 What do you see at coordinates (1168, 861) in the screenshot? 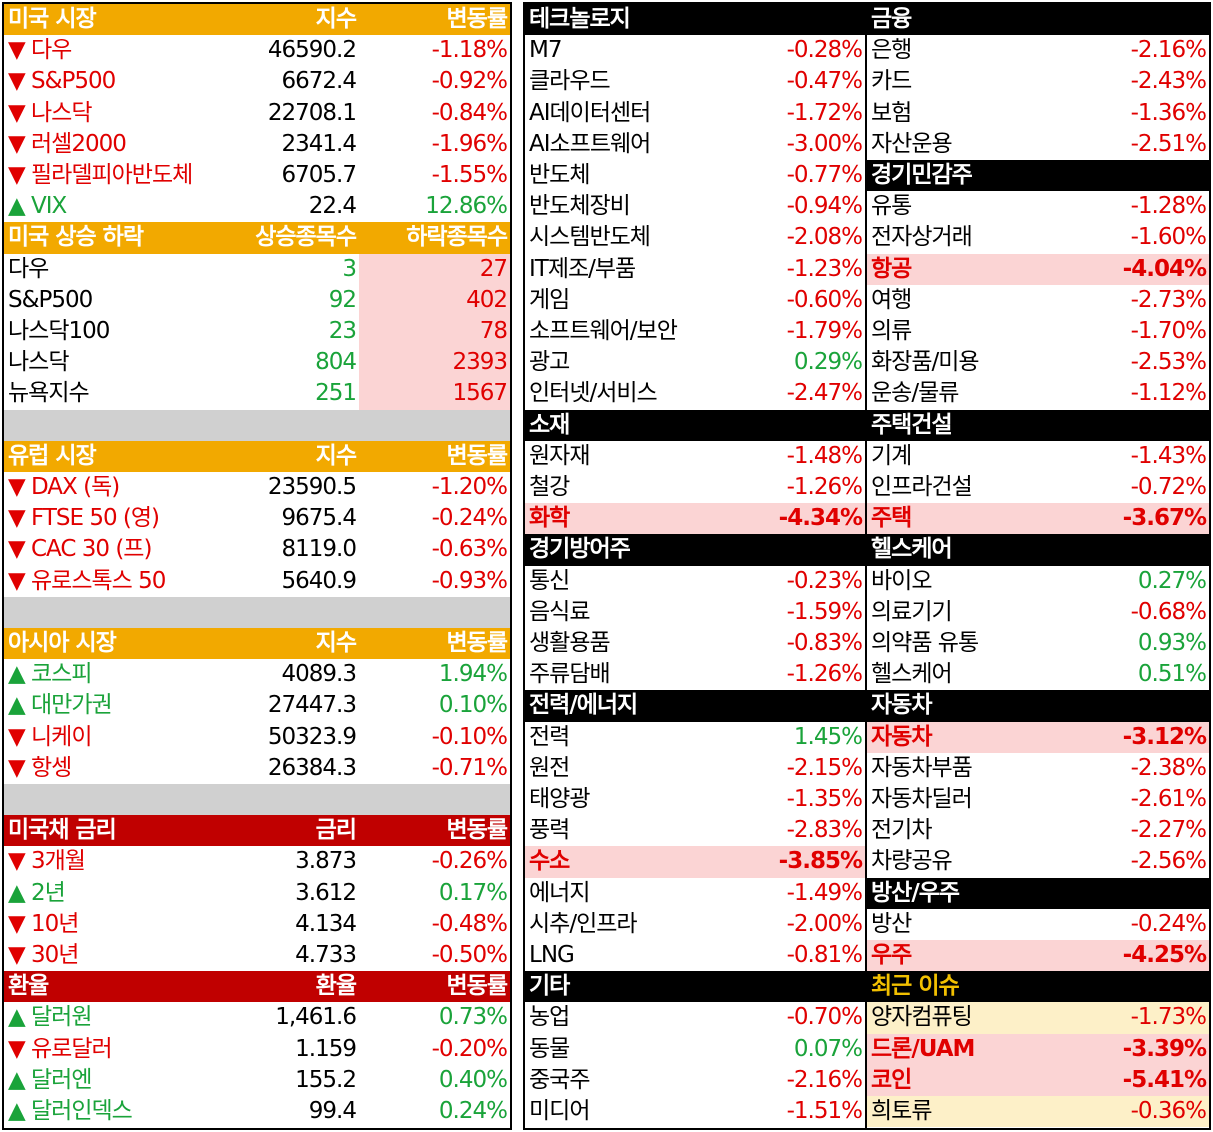
I see `sector-change: -2.56%` at bounding box center [1168, 861].